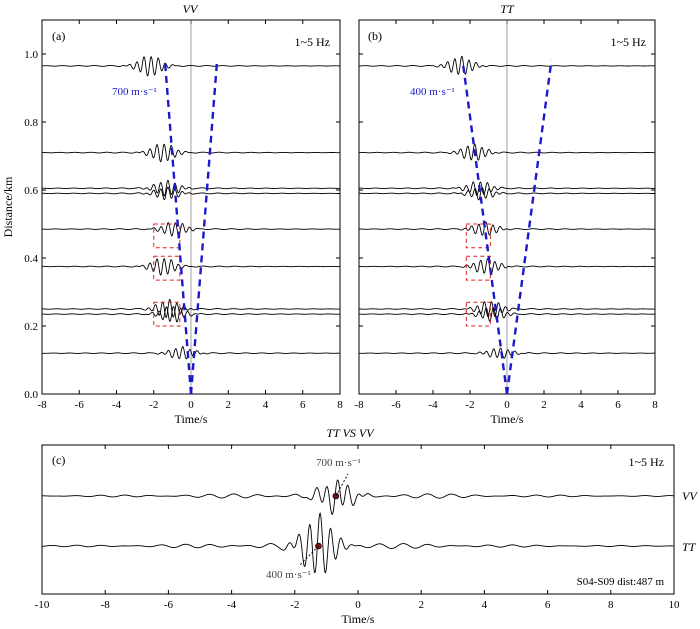 This screenshot has width=700, height=629. Describe the element at coordinates (266, 405) in the screenshot. I see `panel-a-xtick-label-6: 4` at that location.